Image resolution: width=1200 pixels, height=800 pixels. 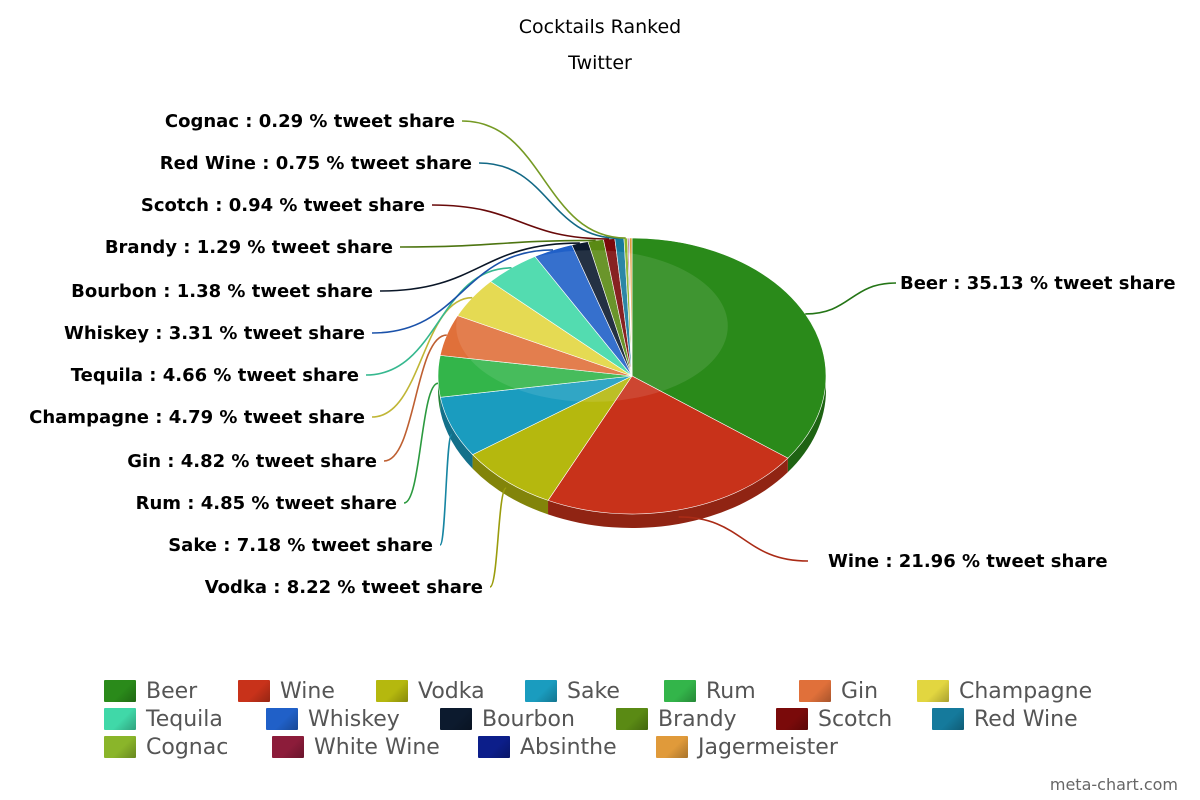 I want to click on pie-slice-vodka, so click(x=552, y=438).